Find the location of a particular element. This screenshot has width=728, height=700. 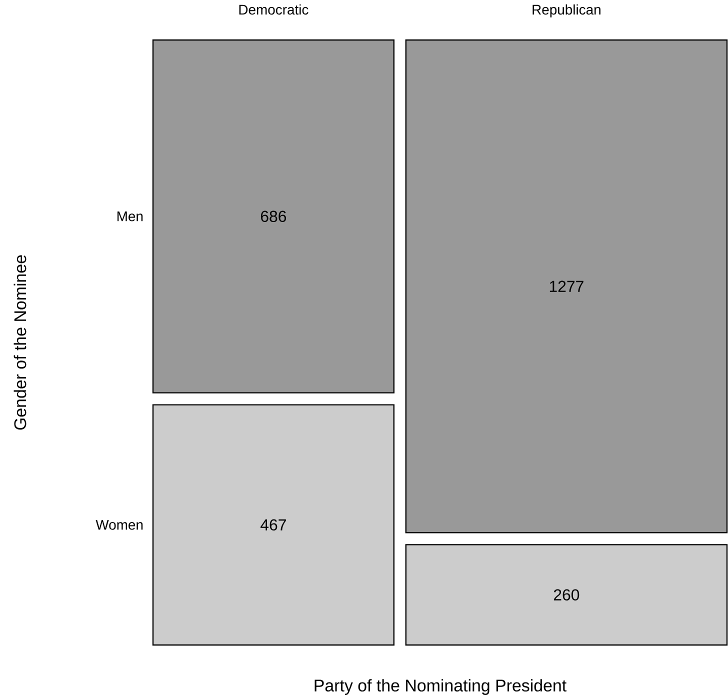

data-label: 467 is located at coordinates (273, 525).